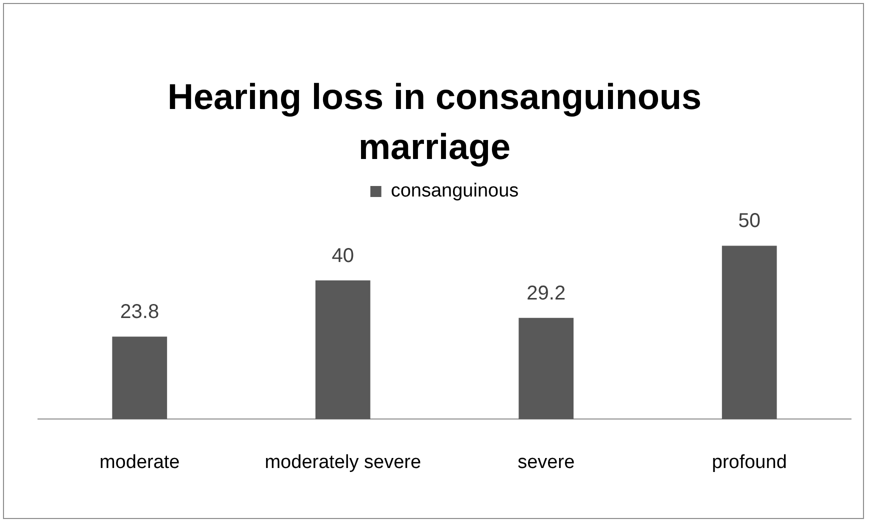 The width and height of the screenshot is (869, 524). Describe the element at coordinates (749, 221) in the screenshot. I see `data-label: 50` at that location.